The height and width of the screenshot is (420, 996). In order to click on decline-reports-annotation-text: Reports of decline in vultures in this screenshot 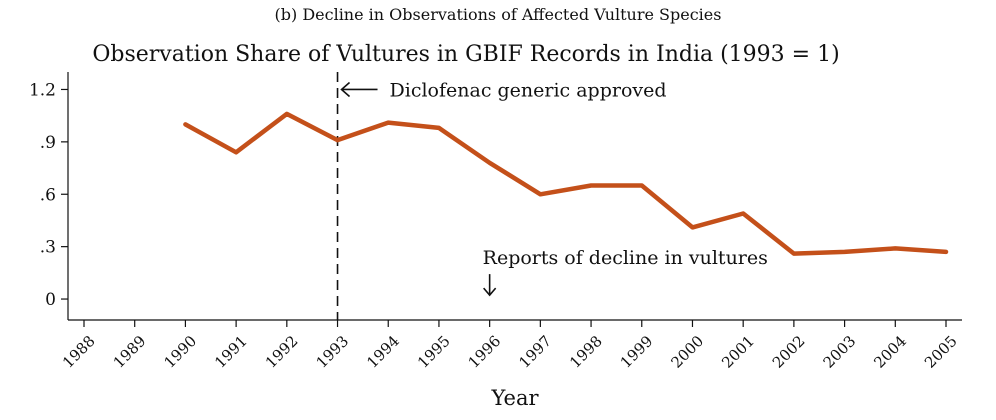, I will do `click(625, 258)`.